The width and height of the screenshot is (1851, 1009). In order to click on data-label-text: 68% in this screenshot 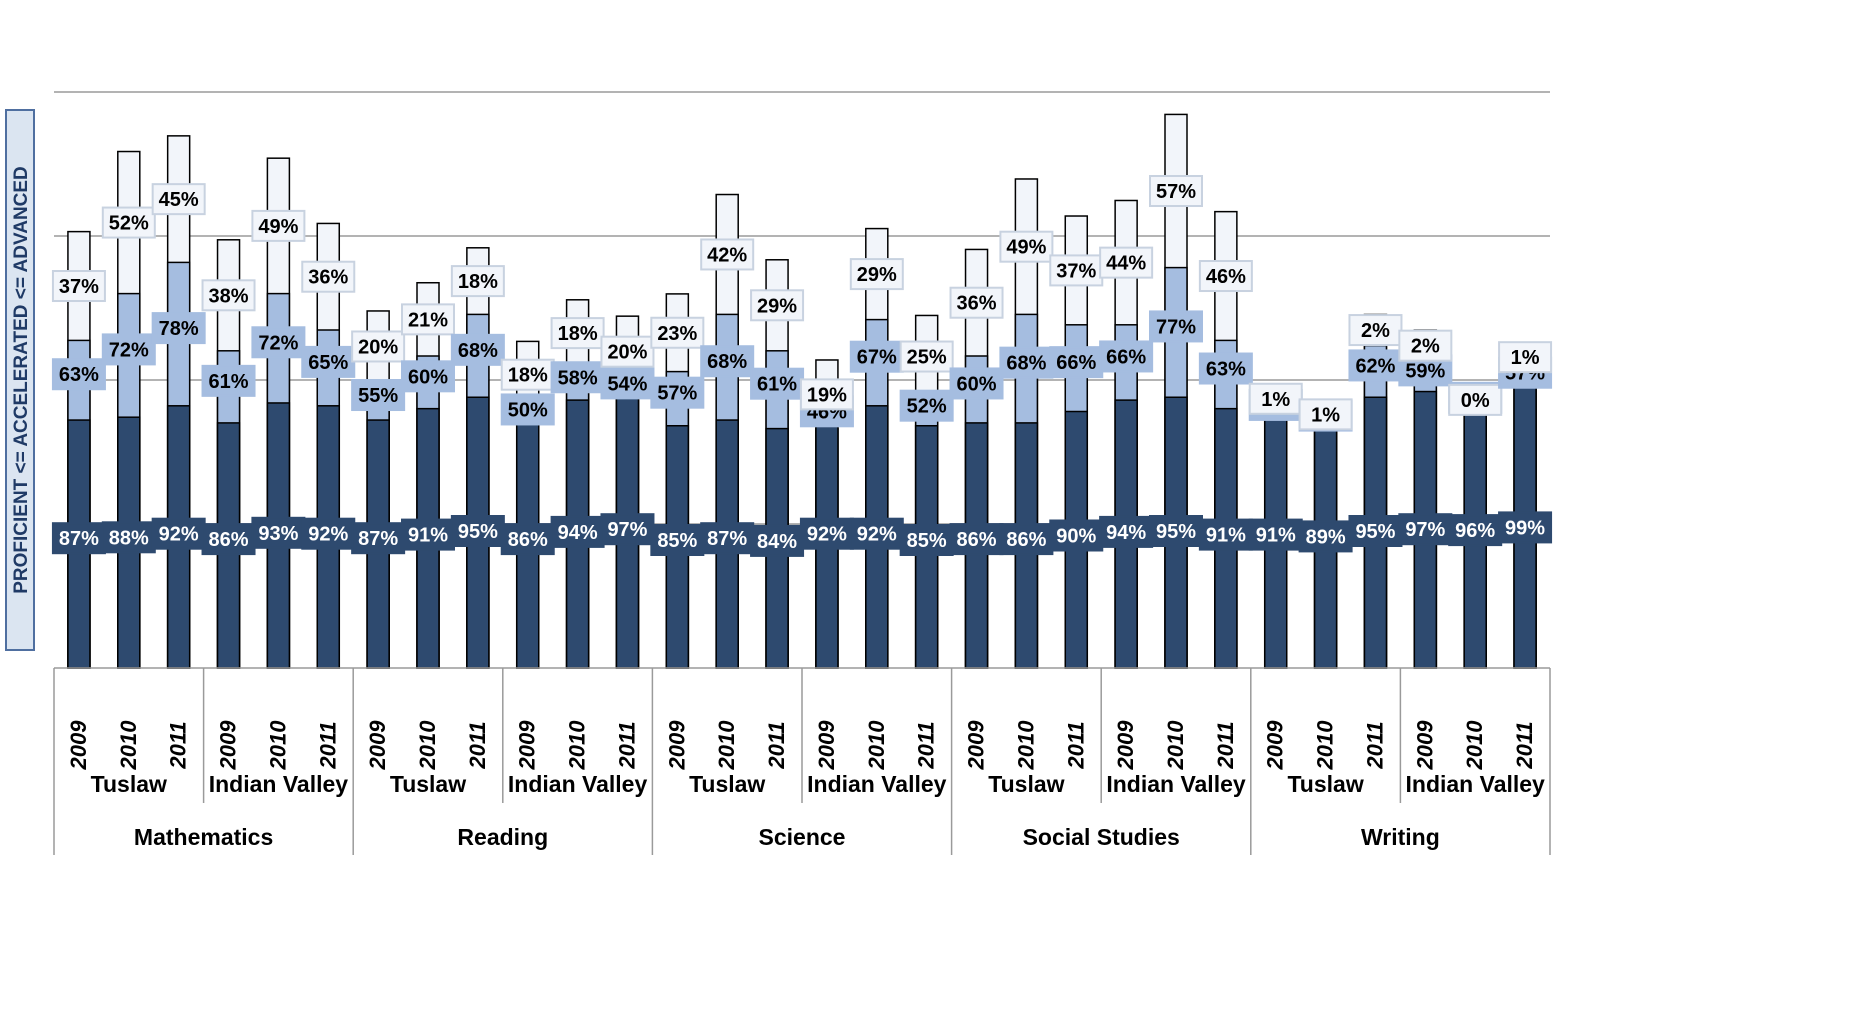, I will do `click(1026, 364)`.